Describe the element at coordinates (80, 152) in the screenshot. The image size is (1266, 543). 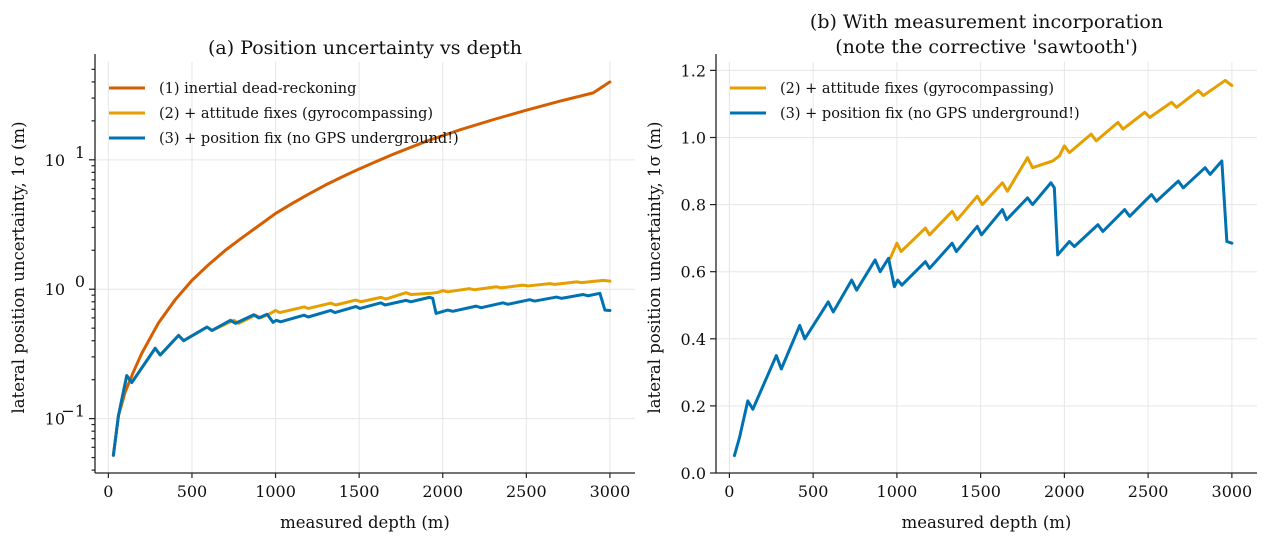
I see `y-tick-exponent: 1` at that location.